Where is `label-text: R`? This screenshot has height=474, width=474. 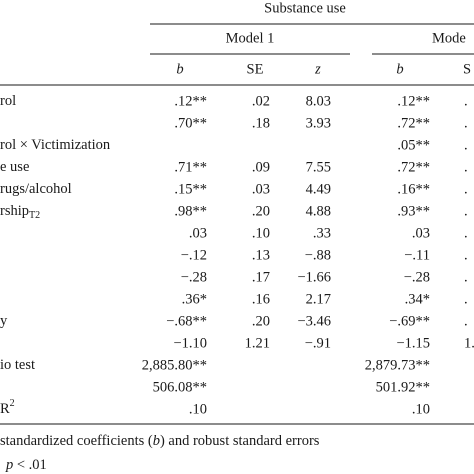
label-text: R is located at coordinates (5, 409).